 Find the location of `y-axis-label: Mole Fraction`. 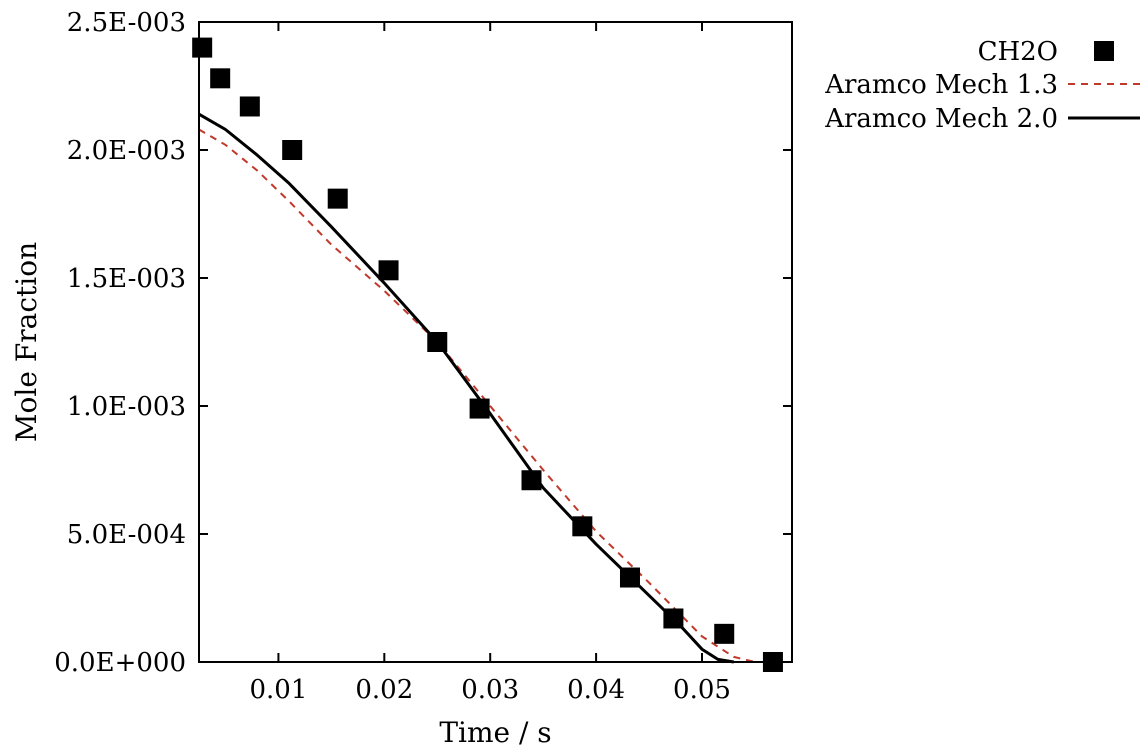

y-axis-label: Mole Fraction is located at coordinates (26, 342).